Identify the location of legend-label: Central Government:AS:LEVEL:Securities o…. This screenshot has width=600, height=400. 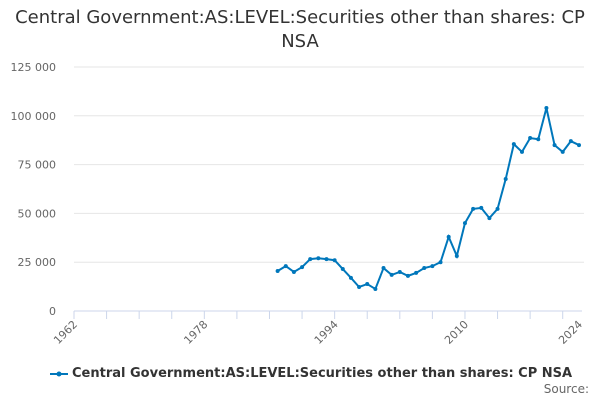
(322, 373).